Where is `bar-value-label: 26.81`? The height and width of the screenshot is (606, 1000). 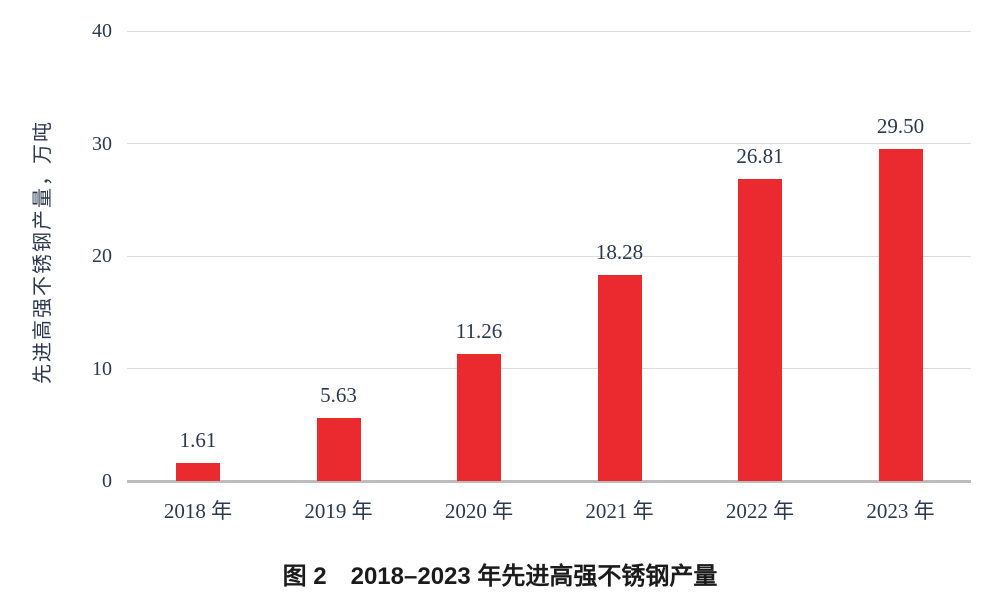
bar-value-label: 26.81 is located at coordinates (760, 156).